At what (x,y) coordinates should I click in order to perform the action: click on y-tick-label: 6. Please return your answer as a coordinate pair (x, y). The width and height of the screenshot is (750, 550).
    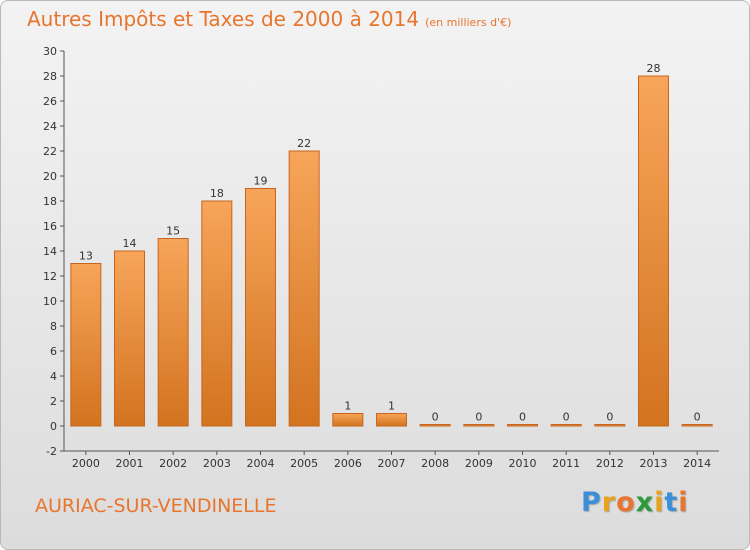
    Looking at the image, I should click on (53, 351).